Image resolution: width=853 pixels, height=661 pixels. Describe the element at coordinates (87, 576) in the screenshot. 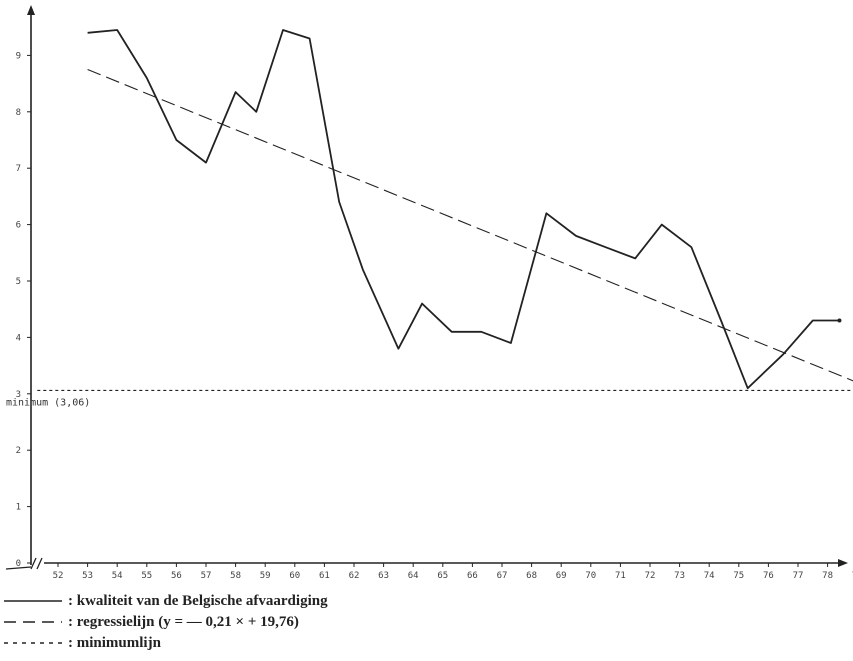

I see `x-tick-label: 53` at that location.